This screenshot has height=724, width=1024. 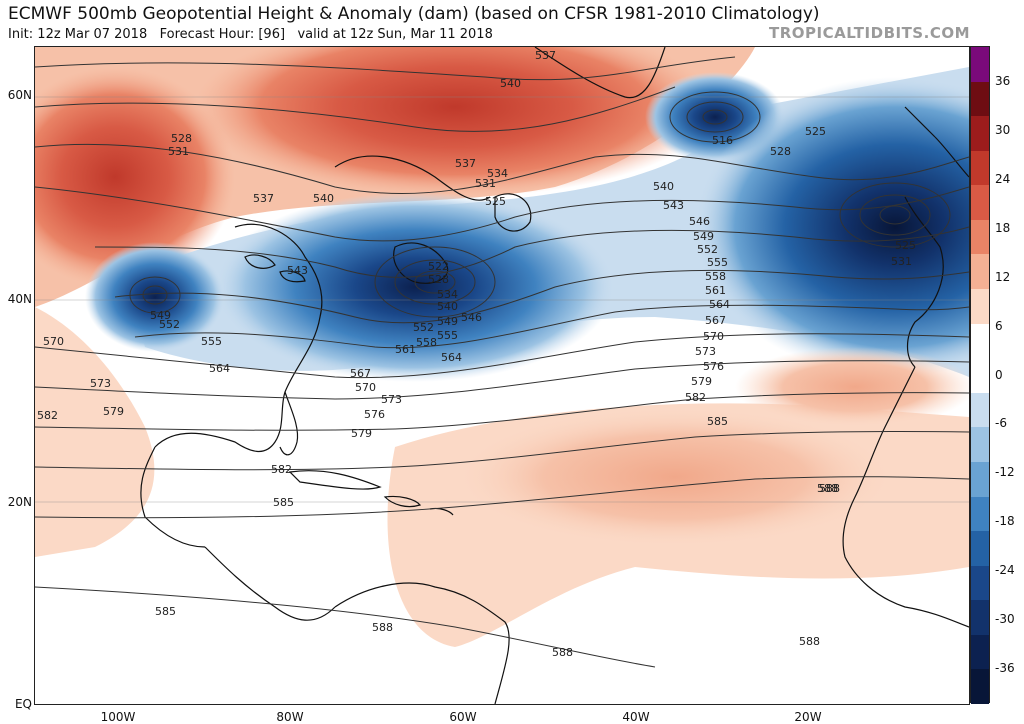 What do you see at coordinates (78, 34) in the screenshot?
I see `init-time: Init: 12z Mar 07 2018` at bounding box center [78, 34].